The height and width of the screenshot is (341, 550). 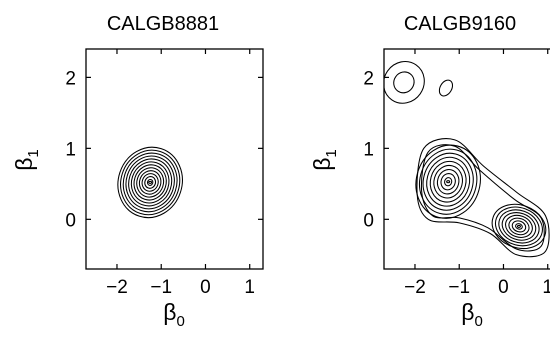 What do you see at coordinates (460, 24) in the screenshot?
I see `panel-title: CALGB9160` at bounding box center [460, 24].